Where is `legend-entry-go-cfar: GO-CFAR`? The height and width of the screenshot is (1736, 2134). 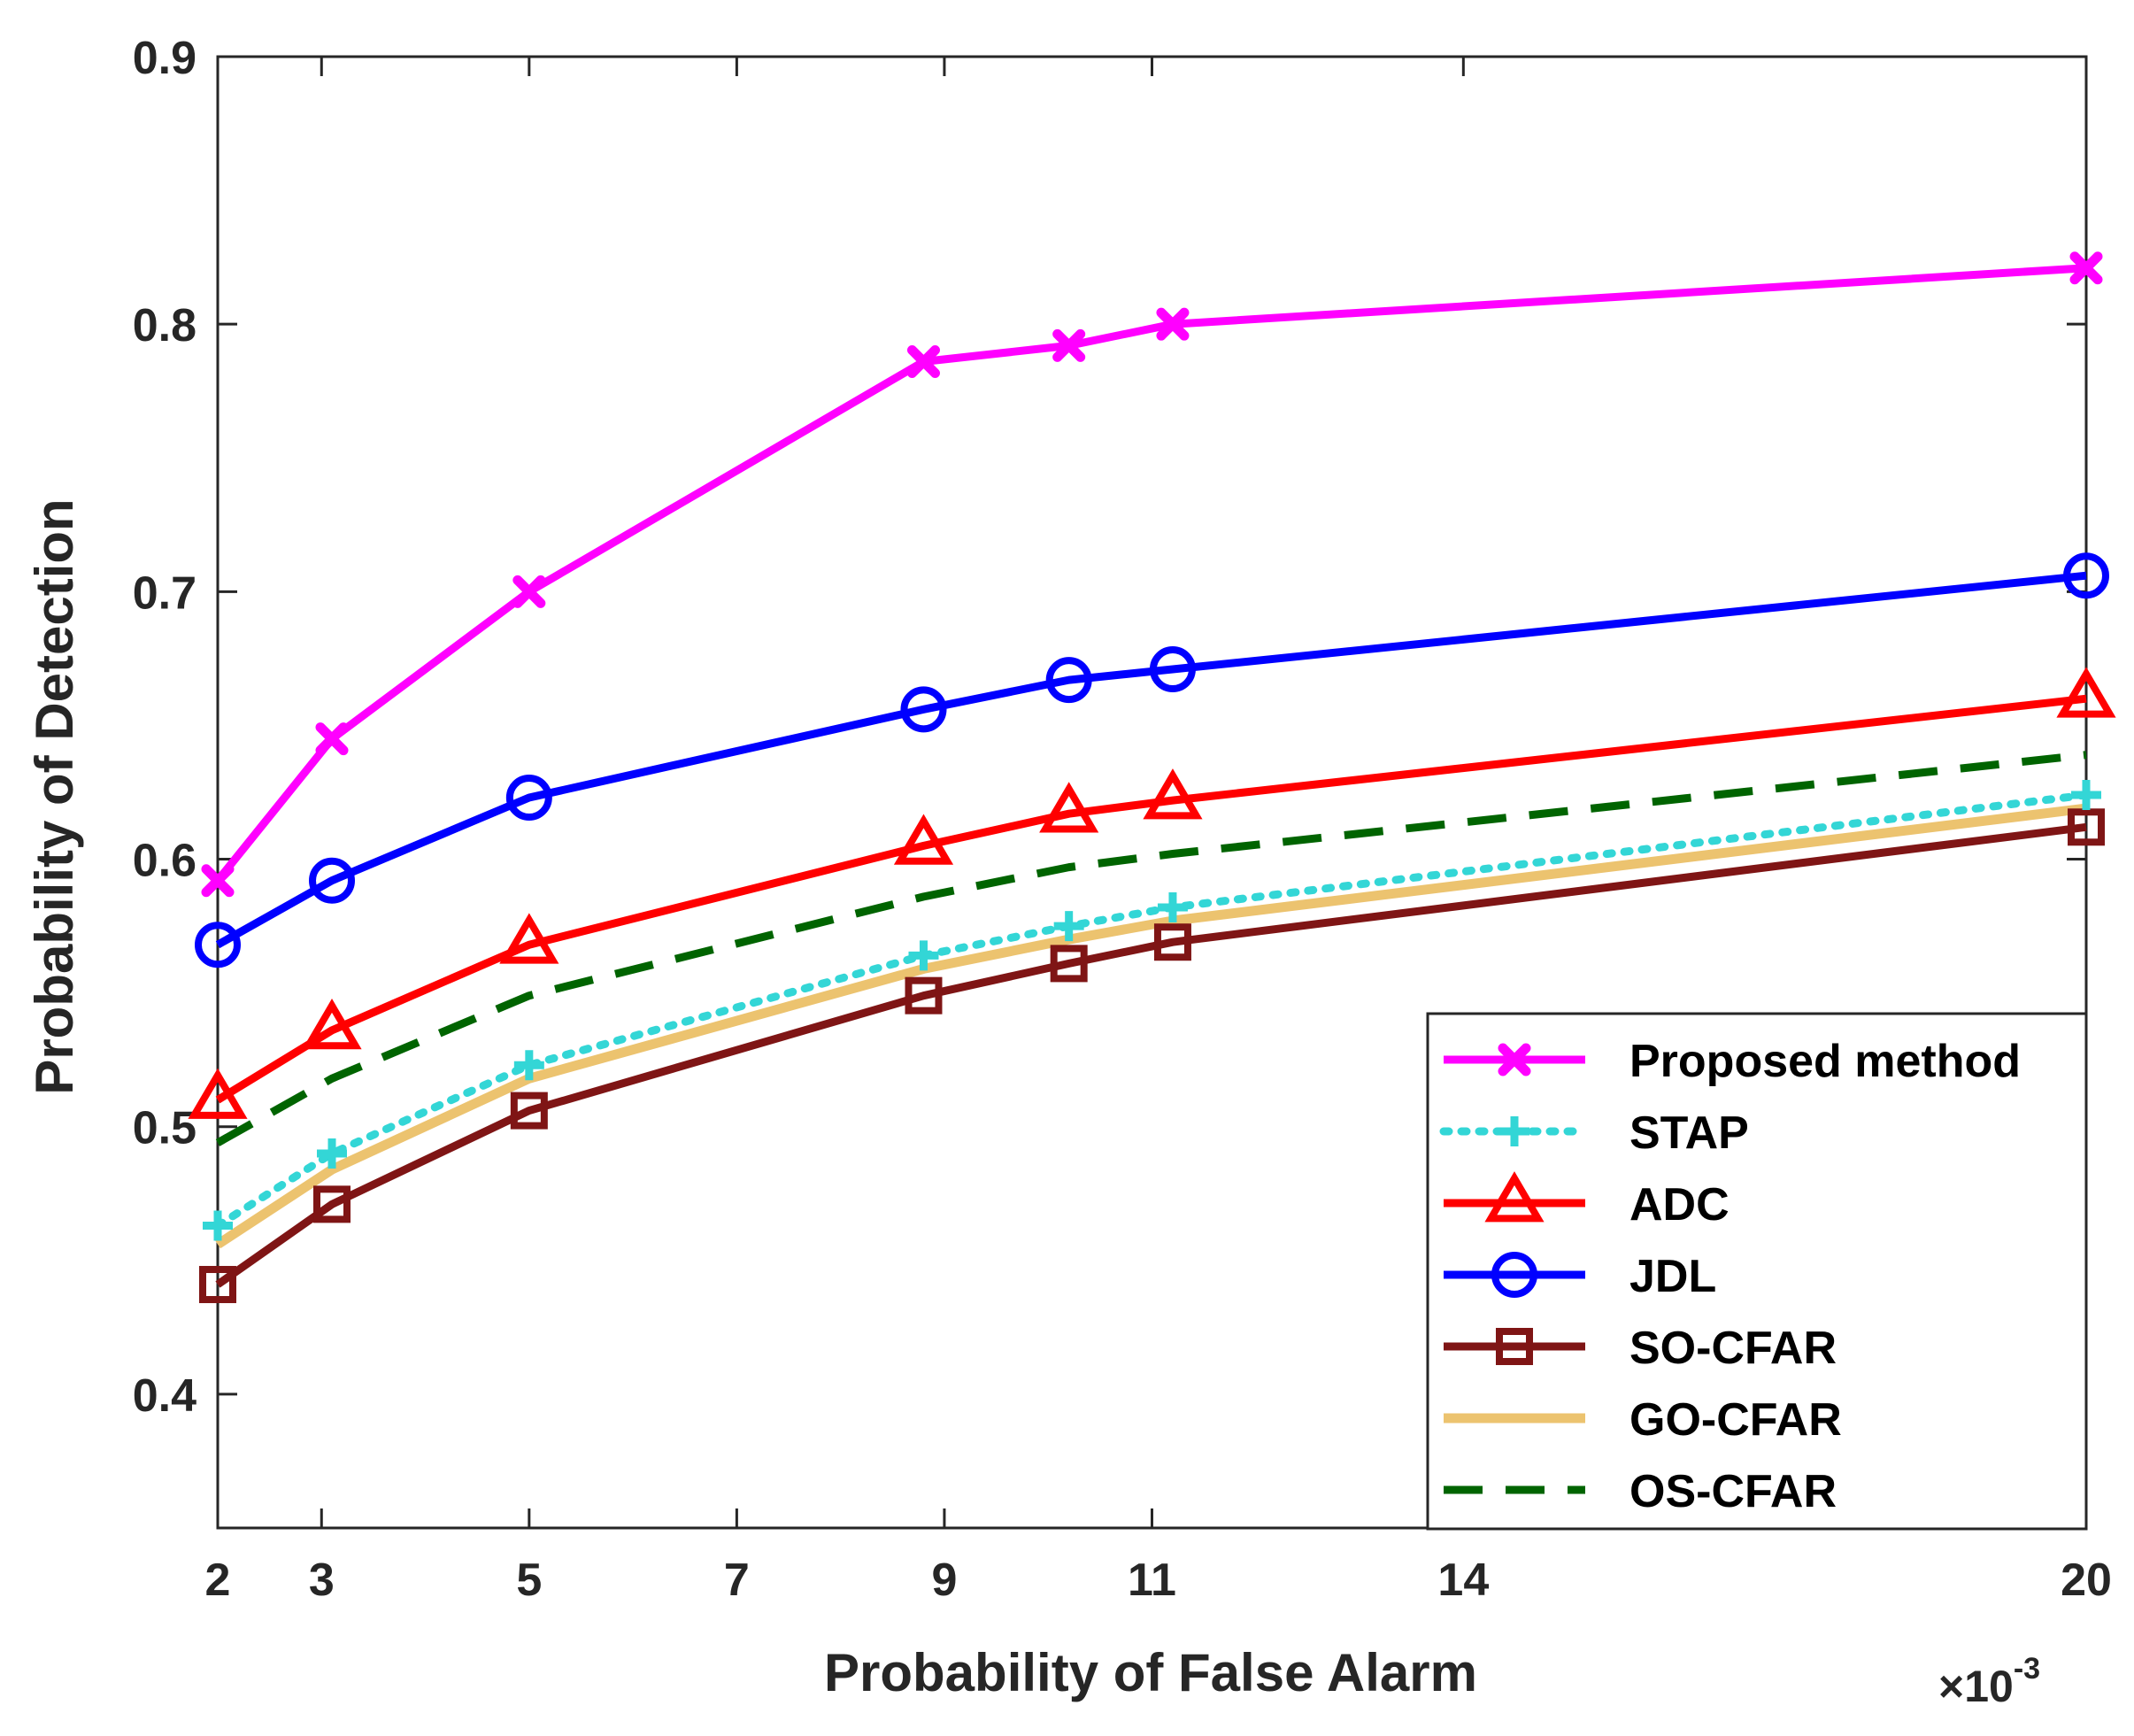 legend-entry-go-cfar: GO-CFAR is located at coordinates (1643, 1420).